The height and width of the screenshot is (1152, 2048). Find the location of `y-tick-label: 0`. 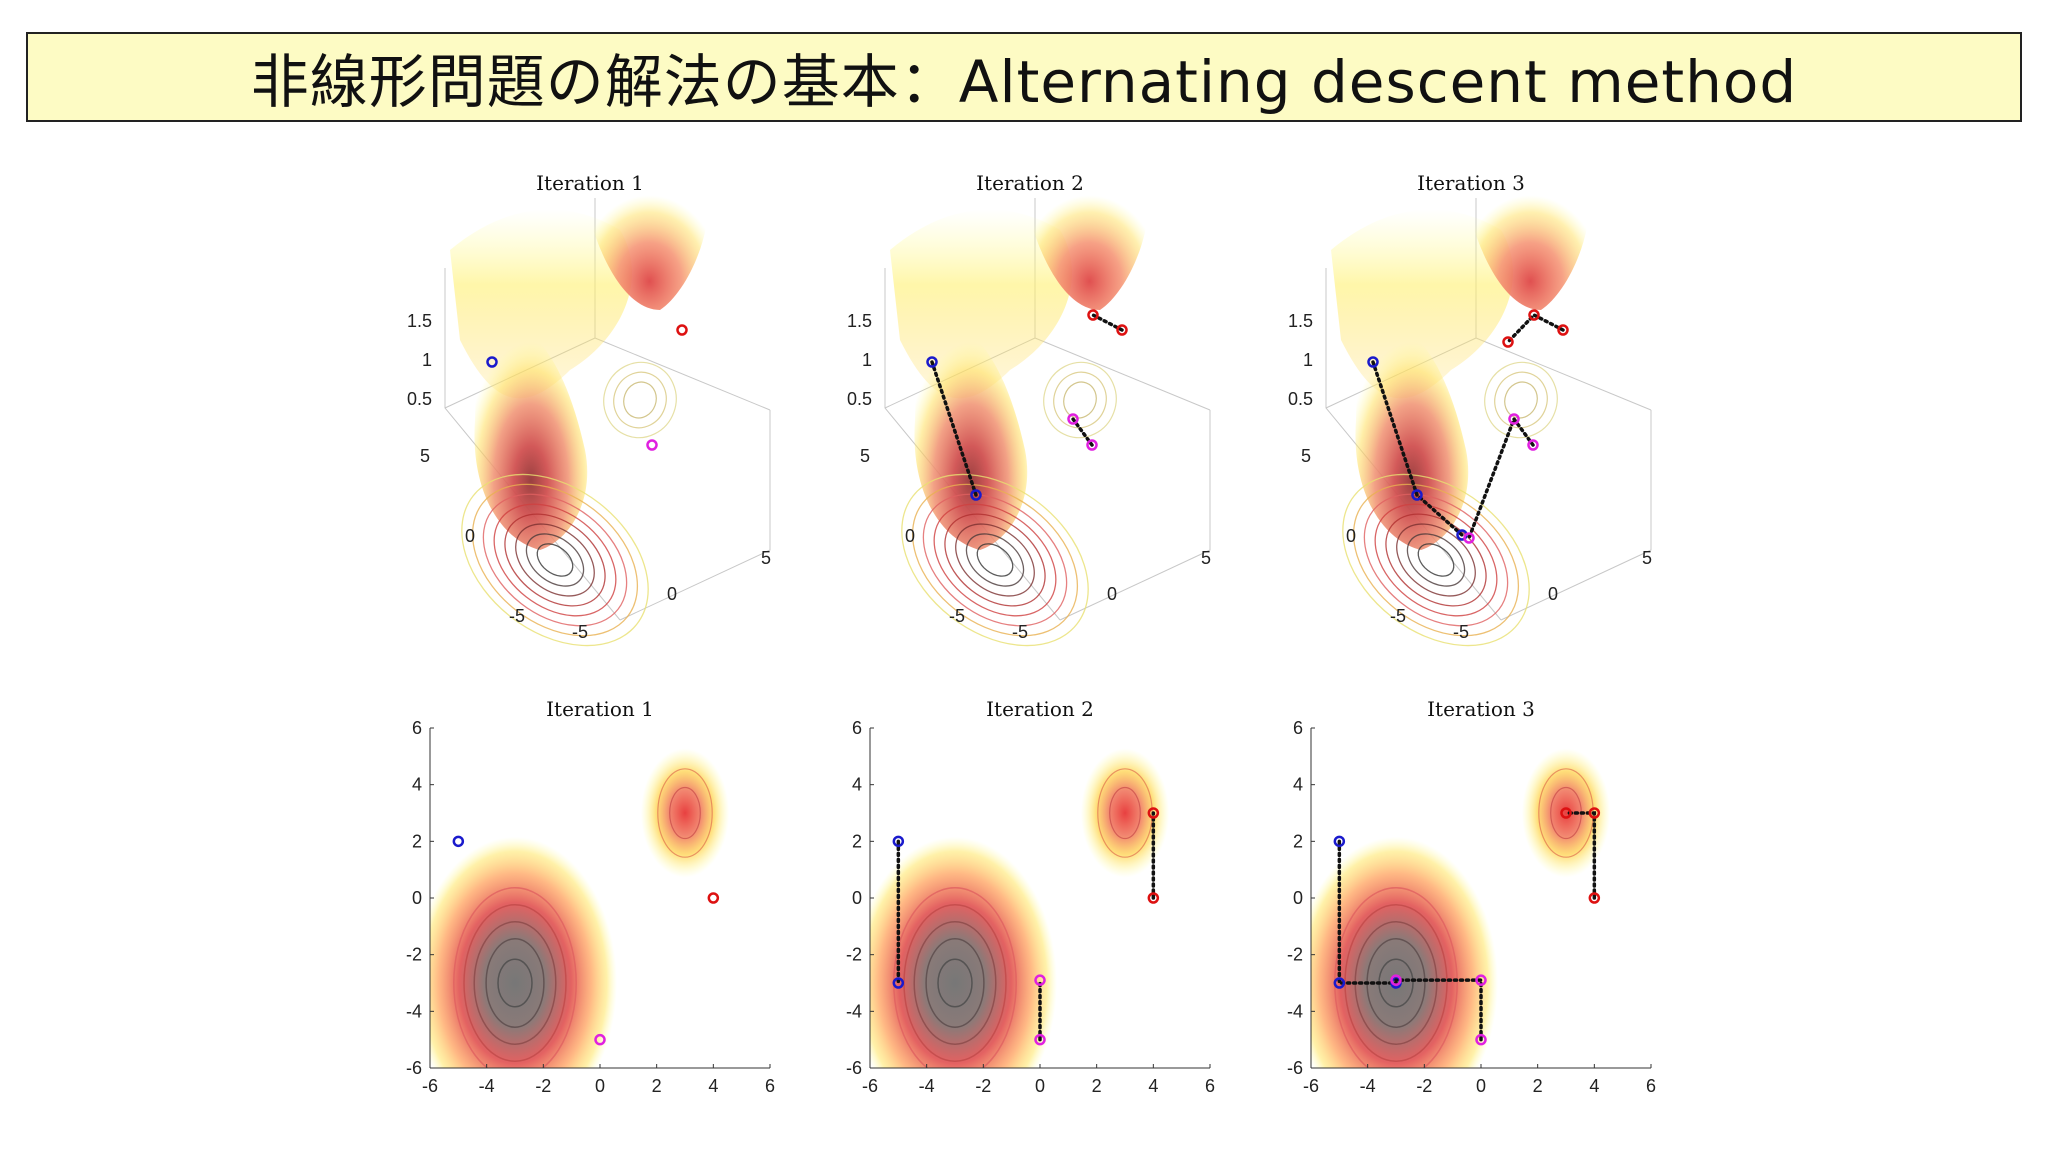

y-tick-label: 0 is located at coordinates (857, 898).